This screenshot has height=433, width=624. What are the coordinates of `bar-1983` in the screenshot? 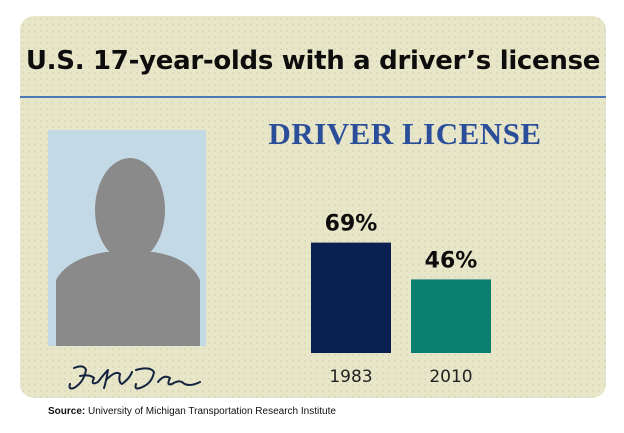 It's located at (351, 297).